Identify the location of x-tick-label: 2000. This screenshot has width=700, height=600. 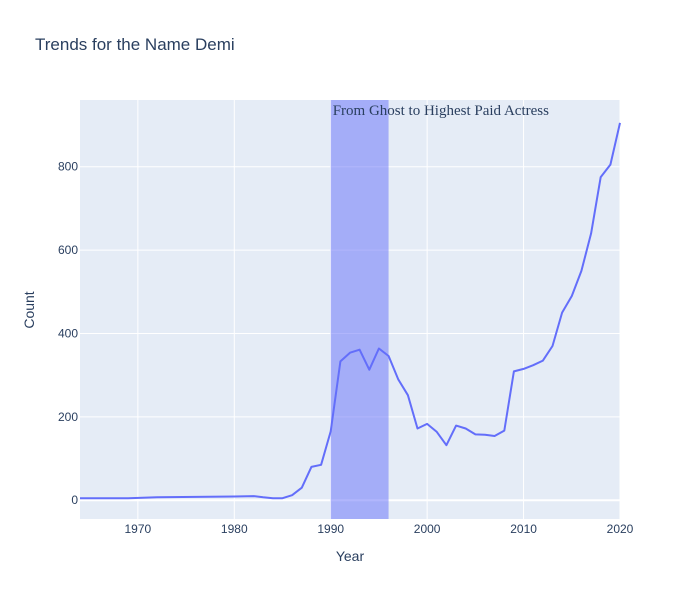
(427, 529).